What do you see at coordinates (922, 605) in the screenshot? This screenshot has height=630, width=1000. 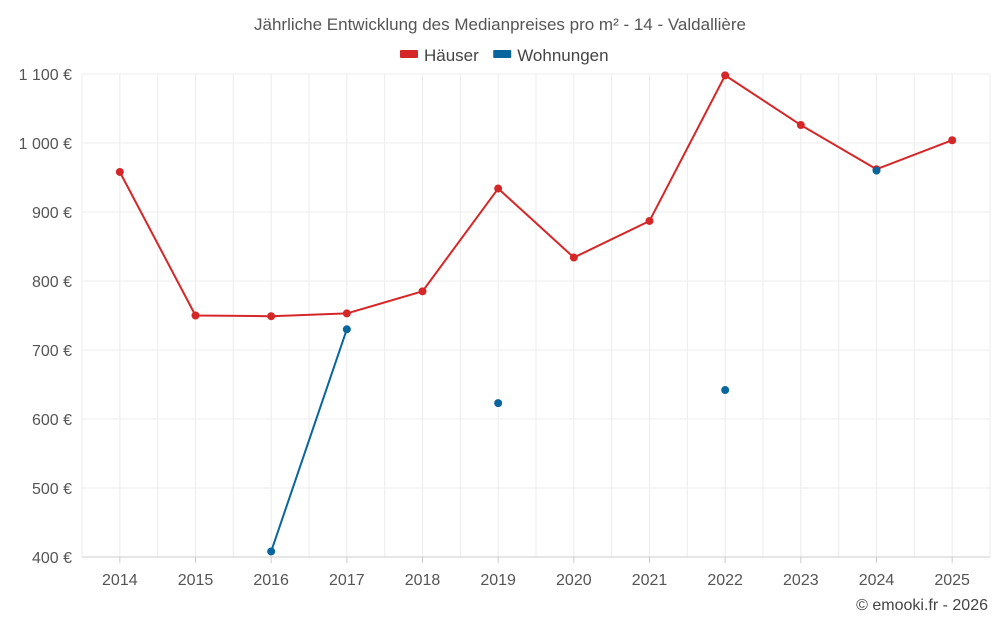 I see `credit-text: © emooki.fr - 2026` at bounding box center [922, 605].